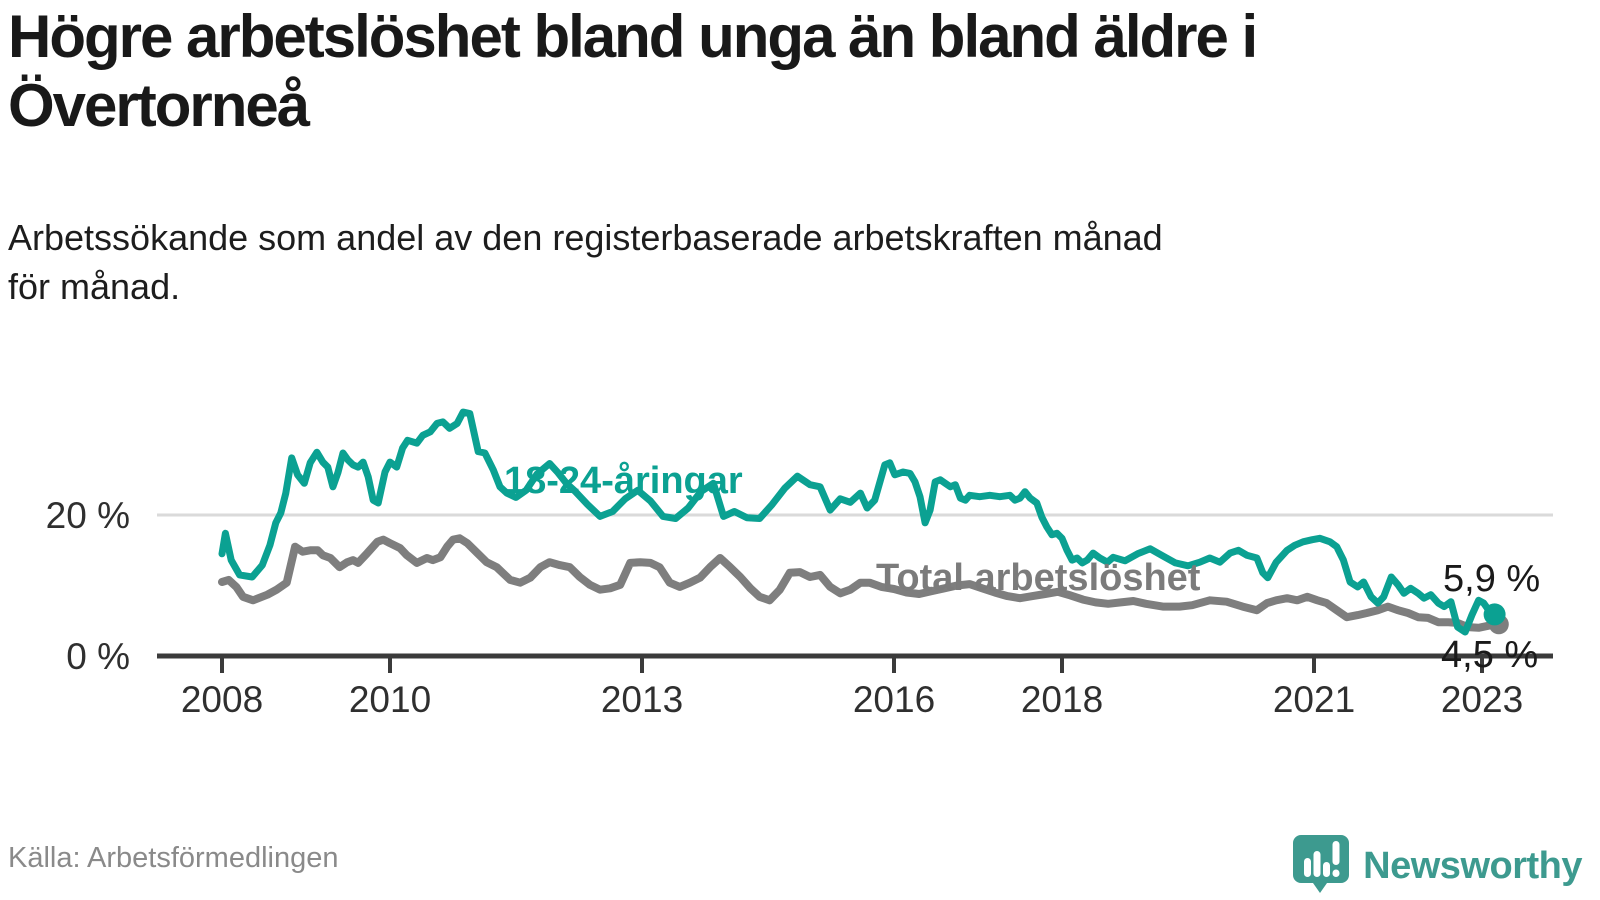 The height and width of the screenshot is (900, 1600). Describe the element at coordinates (1062, 699) in the screenshot. I see `x-tick-label-2018: 2018` at that location.